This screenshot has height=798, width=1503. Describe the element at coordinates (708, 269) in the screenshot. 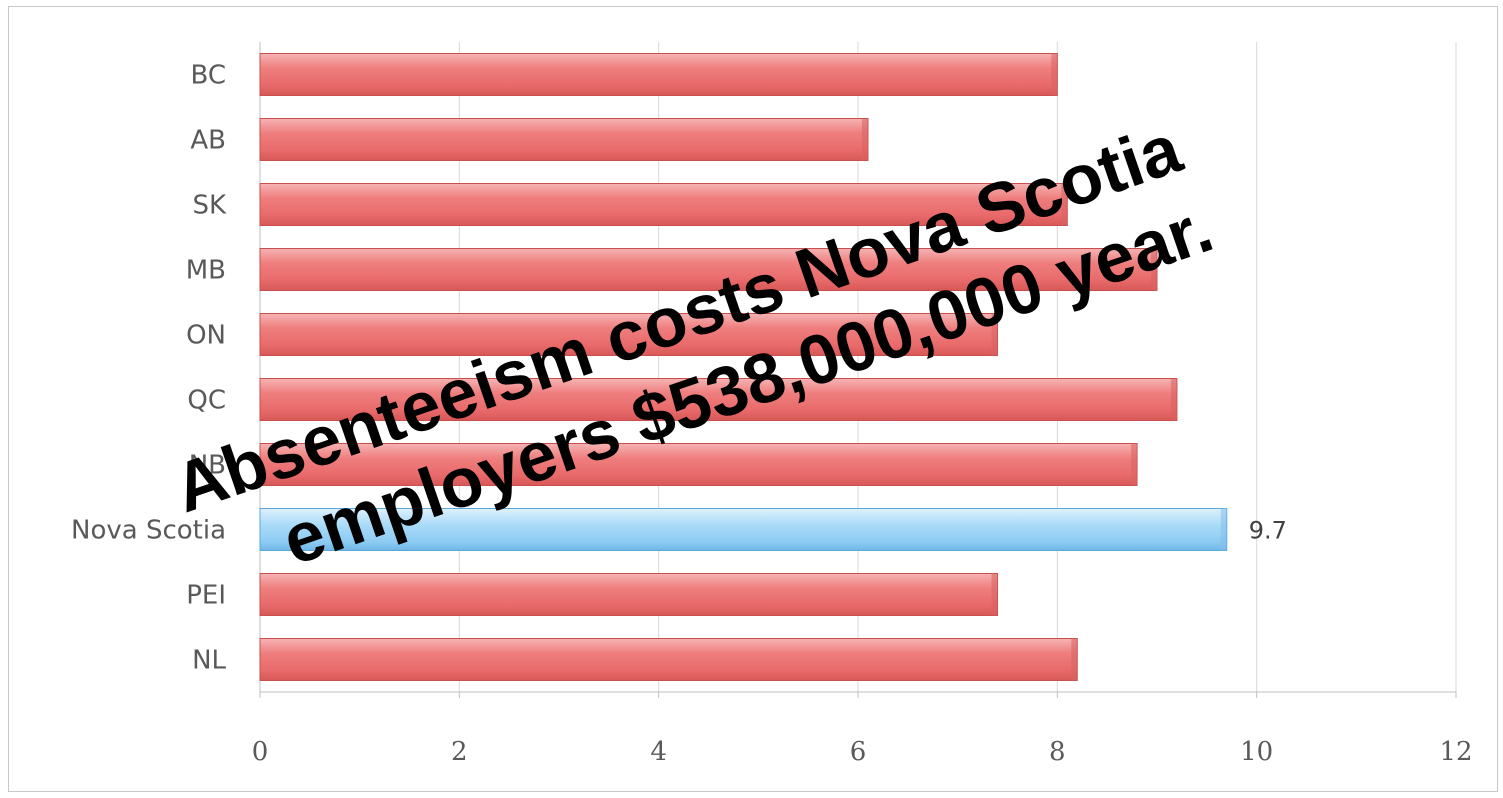

I see `bar-mb` at that location.